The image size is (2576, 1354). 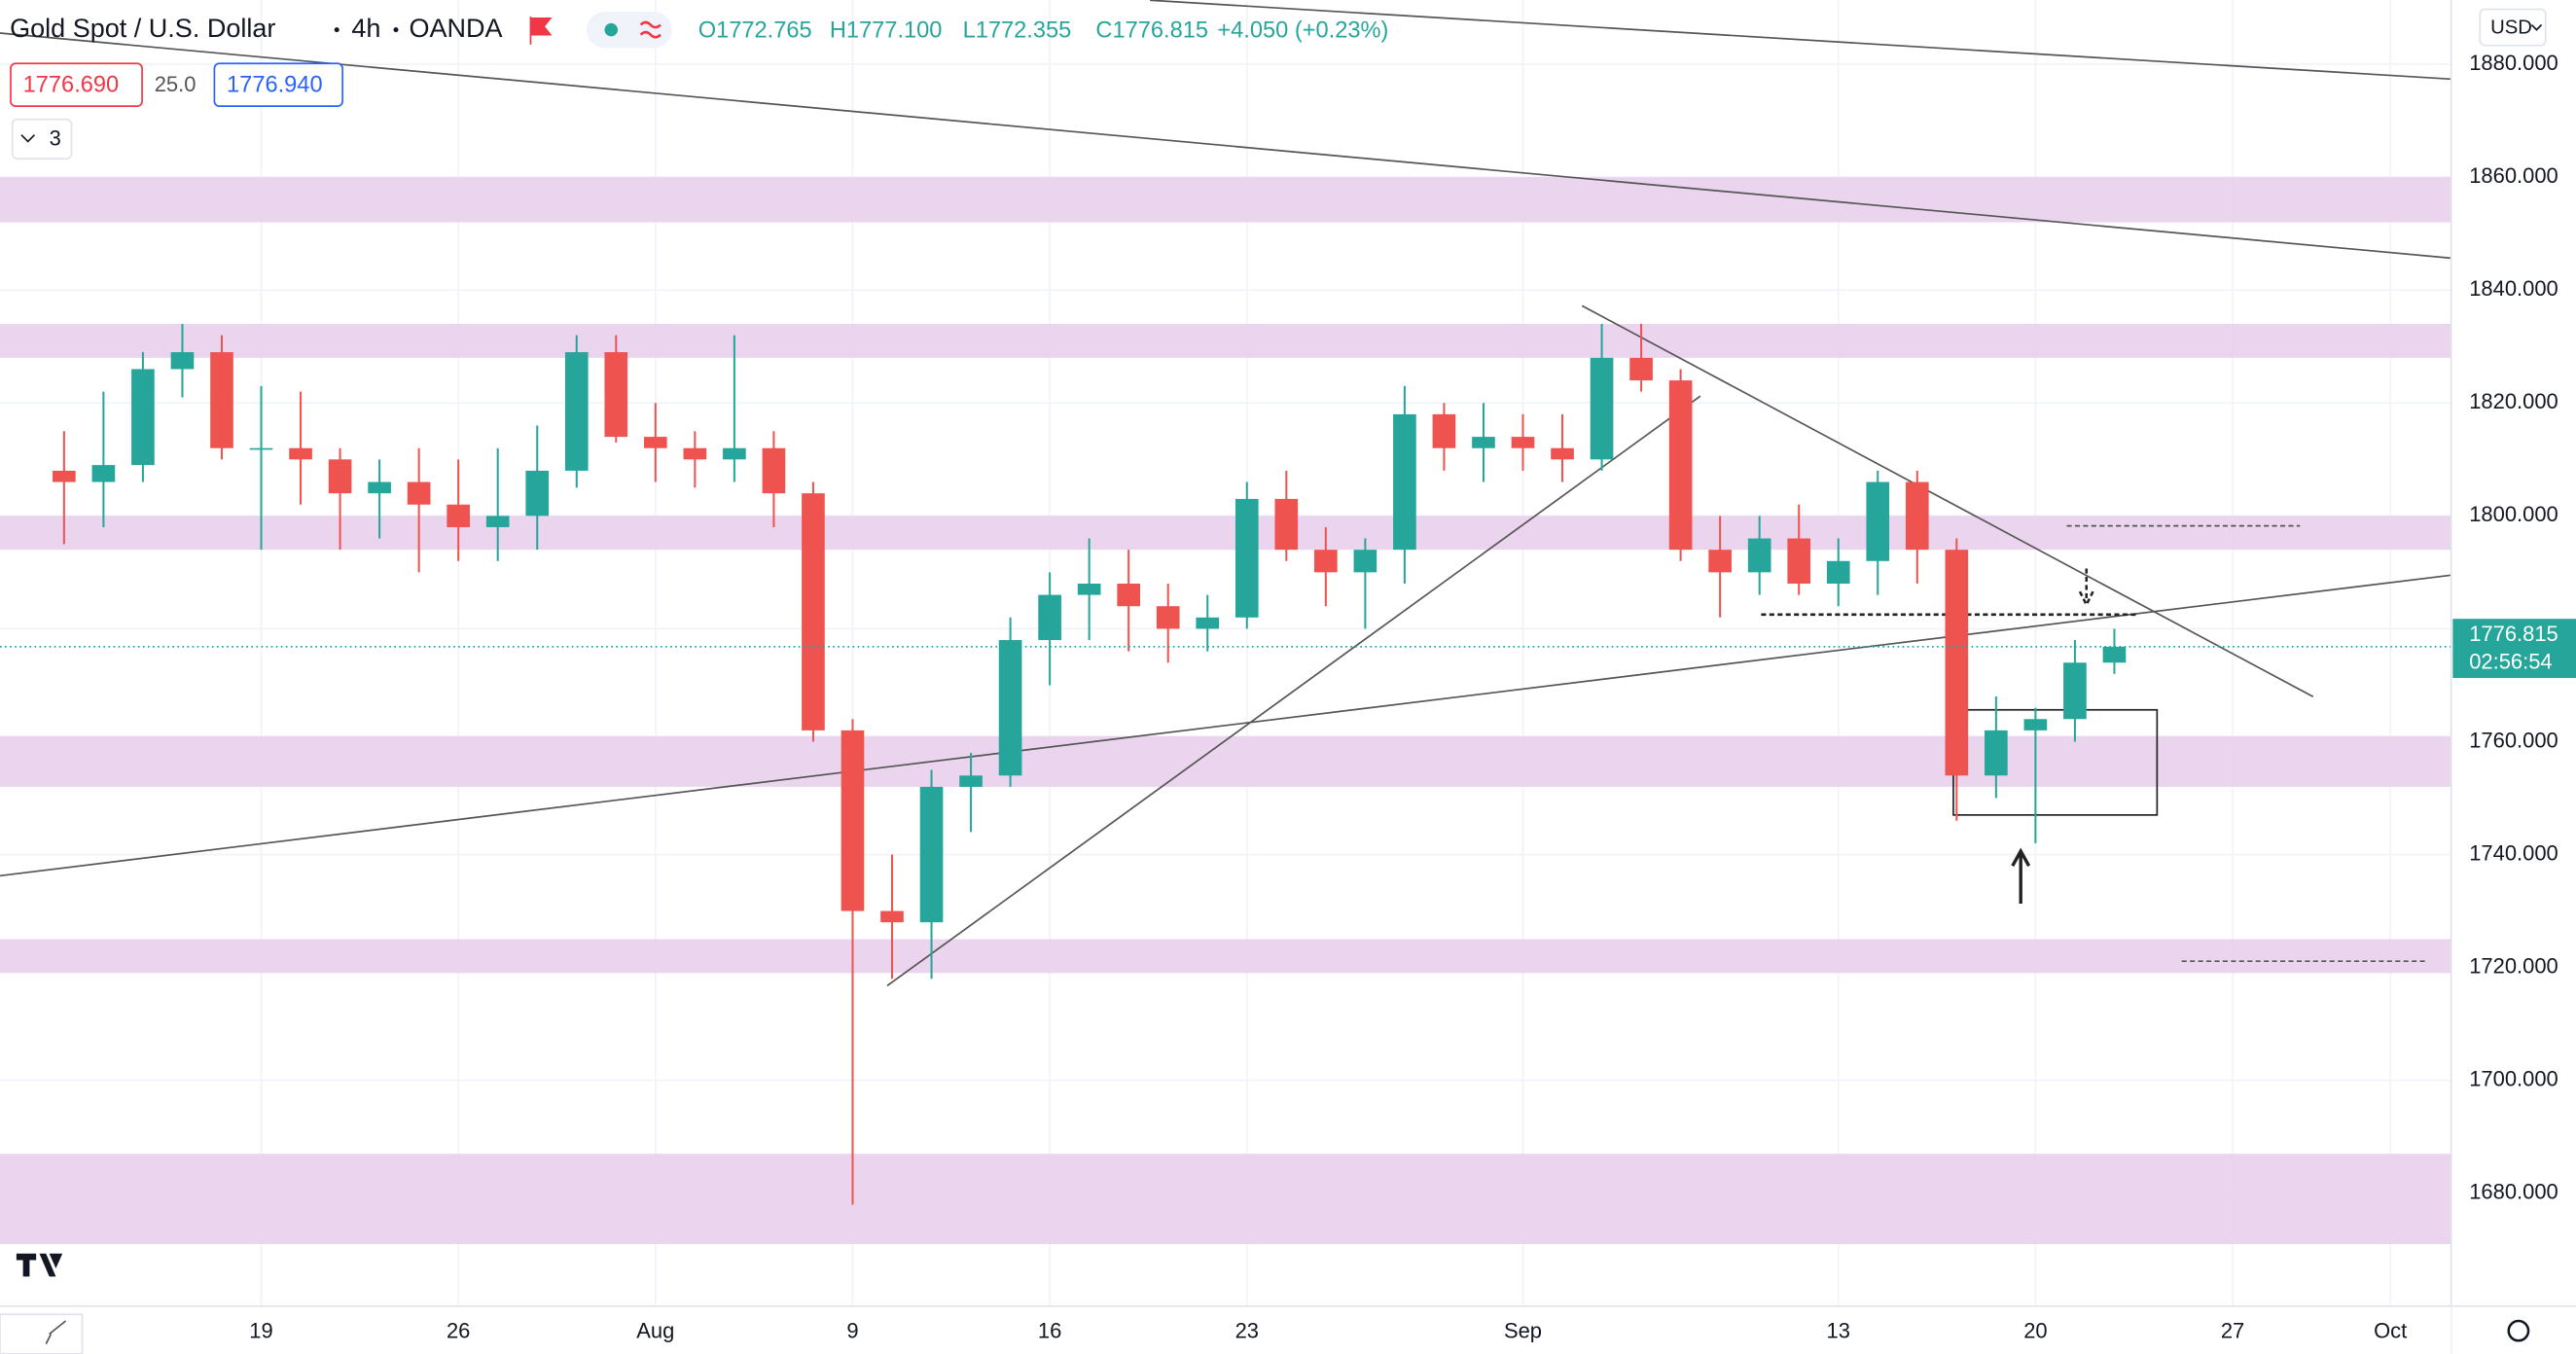 I want to click on y-tick-label: 1760.000, so click(x=2513, y=740).